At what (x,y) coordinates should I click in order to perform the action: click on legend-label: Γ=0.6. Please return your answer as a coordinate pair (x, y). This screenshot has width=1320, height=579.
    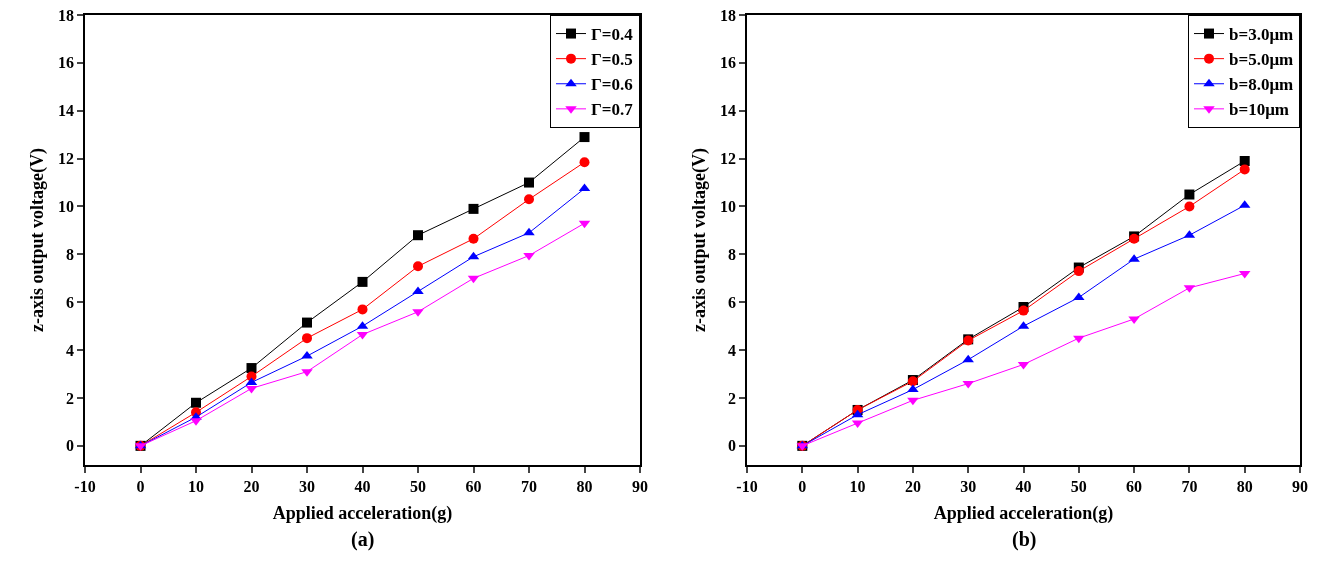
    Looking at the image, I should click on (612, 85).